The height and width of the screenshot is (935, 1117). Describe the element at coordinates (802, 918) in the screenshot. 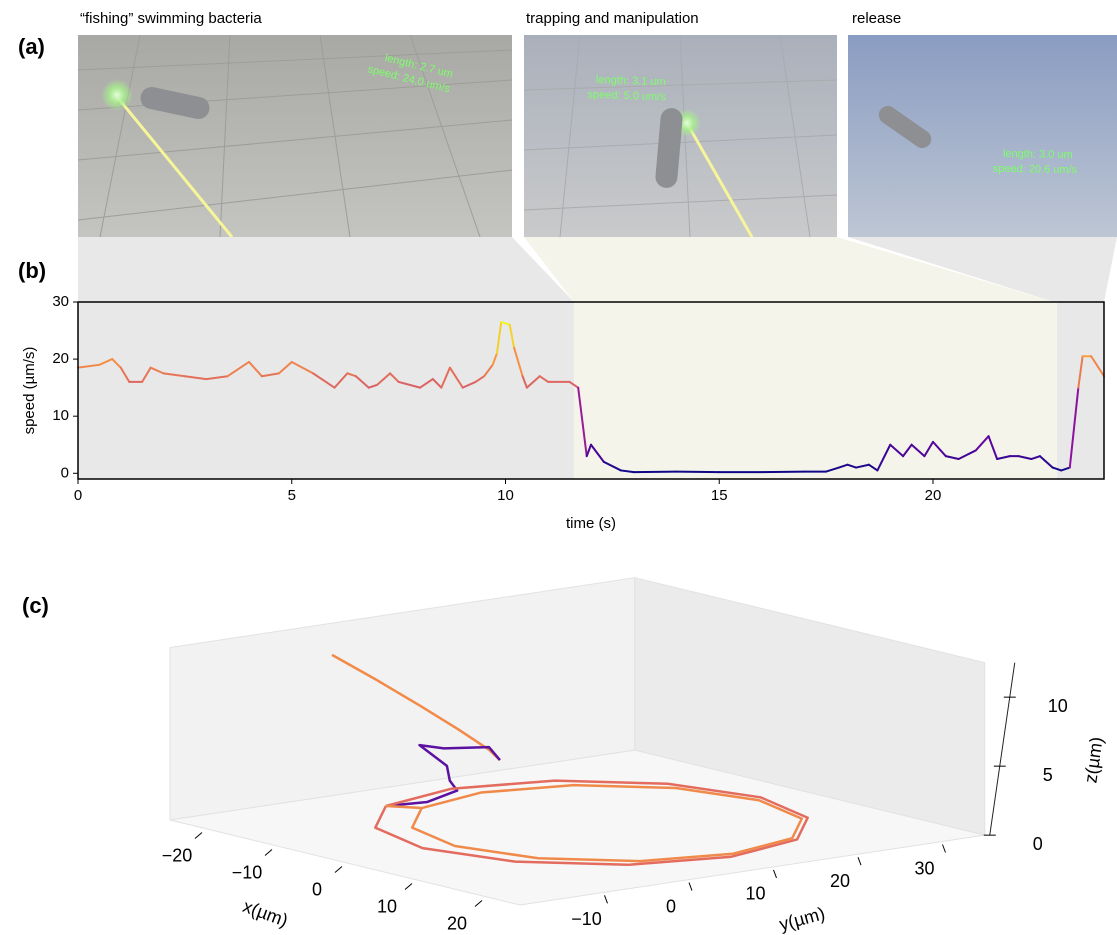

I see `y-axis-label: y(µm)` at that location.